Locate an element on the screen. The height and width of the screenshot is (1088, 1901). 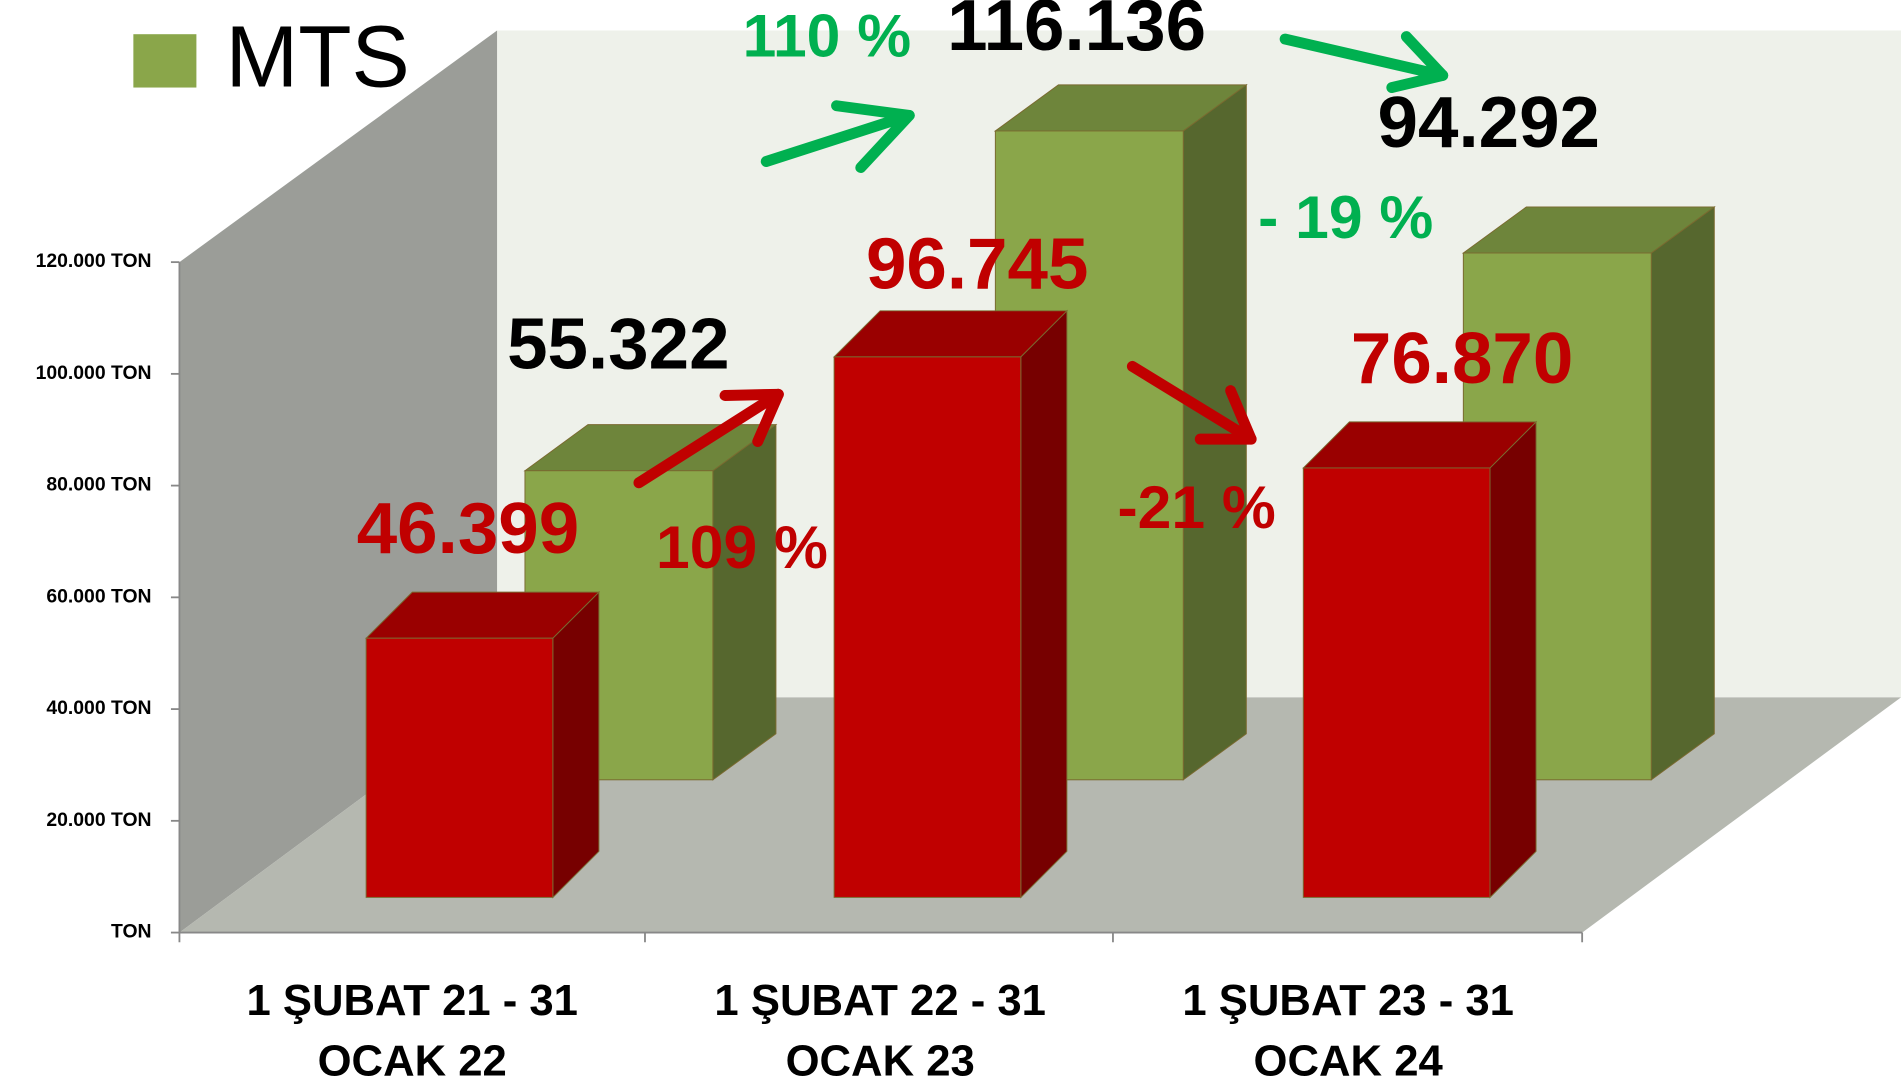
y-tick-label: 100.000 TON is located at coordinates (94, 373).